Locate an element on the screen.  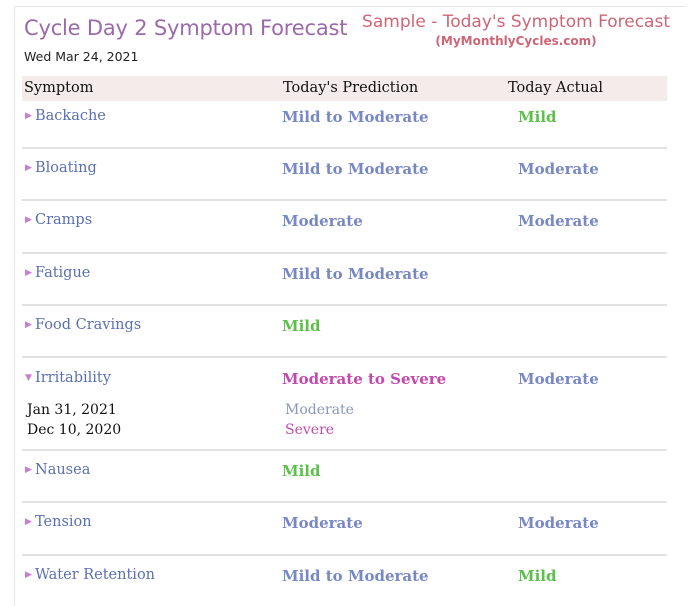
symptom-link-irritability: ▼ Irritability is located at coordinates (68, 378).